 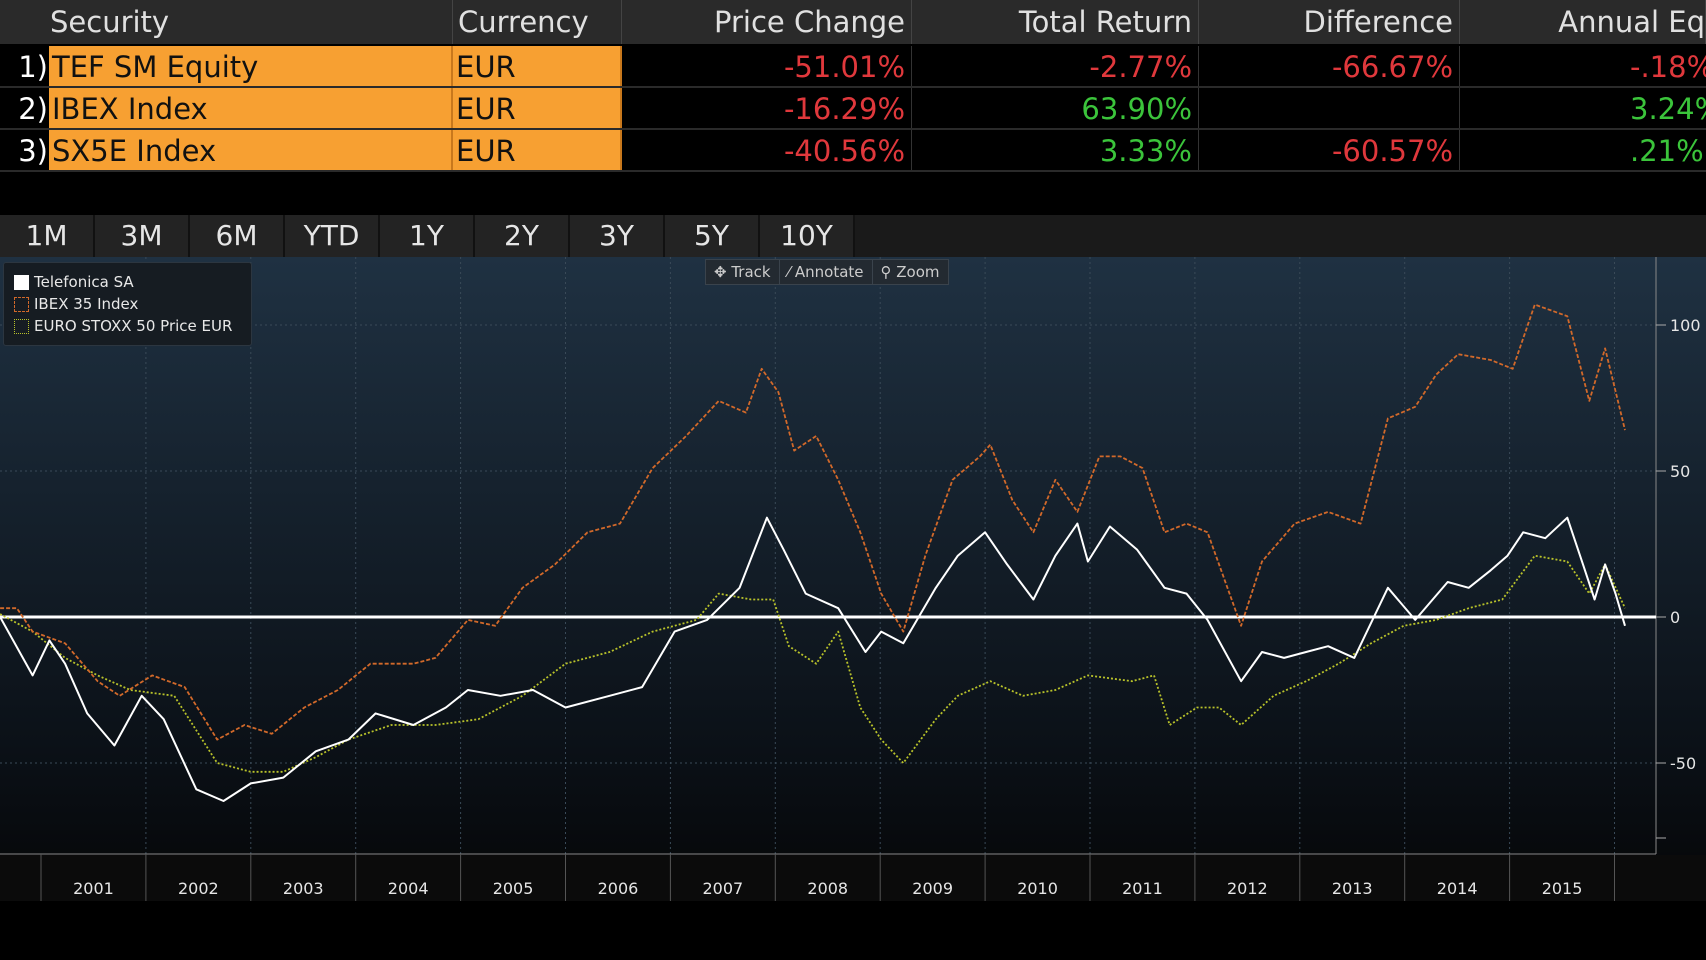 I want to click on legend-item-telefonica: Telefonica SA, so click(x=127, y=282).